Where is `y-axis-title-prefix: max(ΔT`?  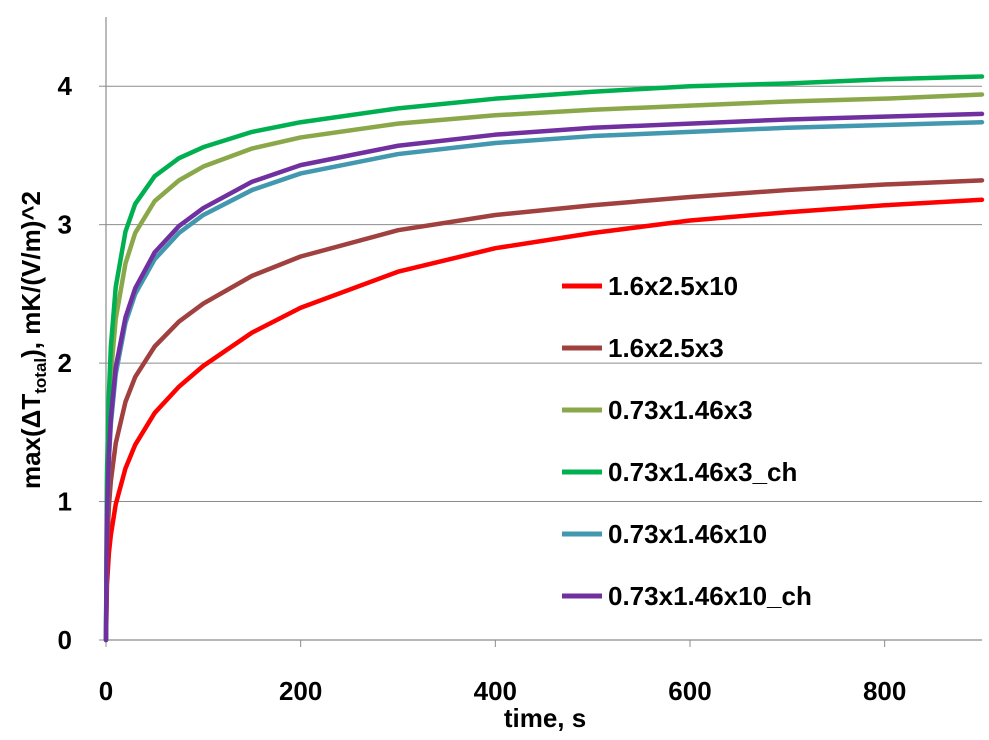
y-axis-title-prefix: max(ΔT is located at coordinates (31, 441).